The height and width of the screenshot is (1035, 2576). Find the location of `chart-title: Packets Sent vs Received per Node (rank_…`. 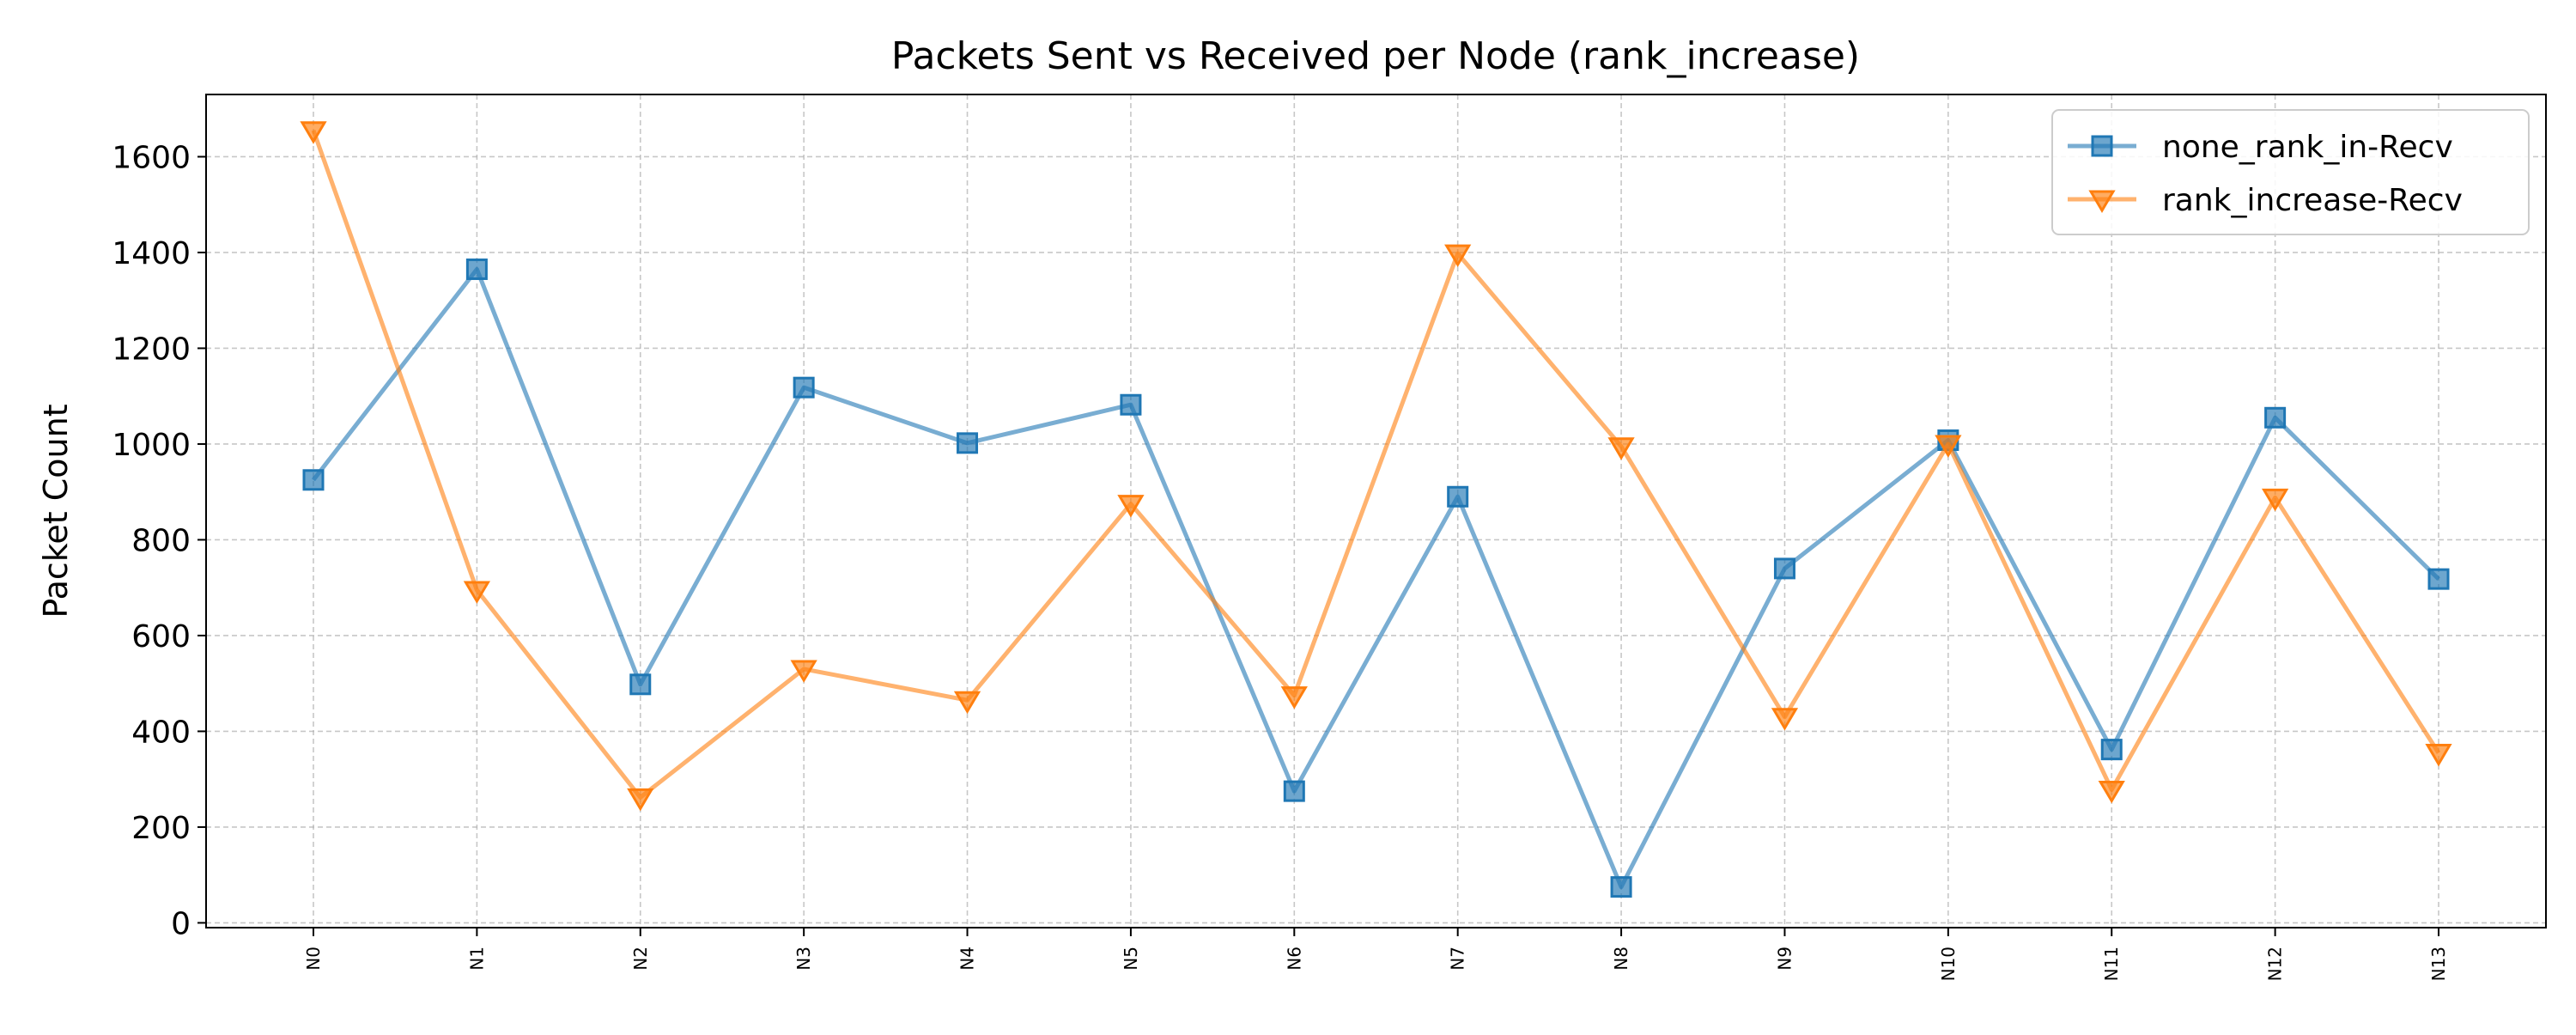

chart-title: Packets Sent vs Received per Node (rank_… is located at coordinates (1375, 56).